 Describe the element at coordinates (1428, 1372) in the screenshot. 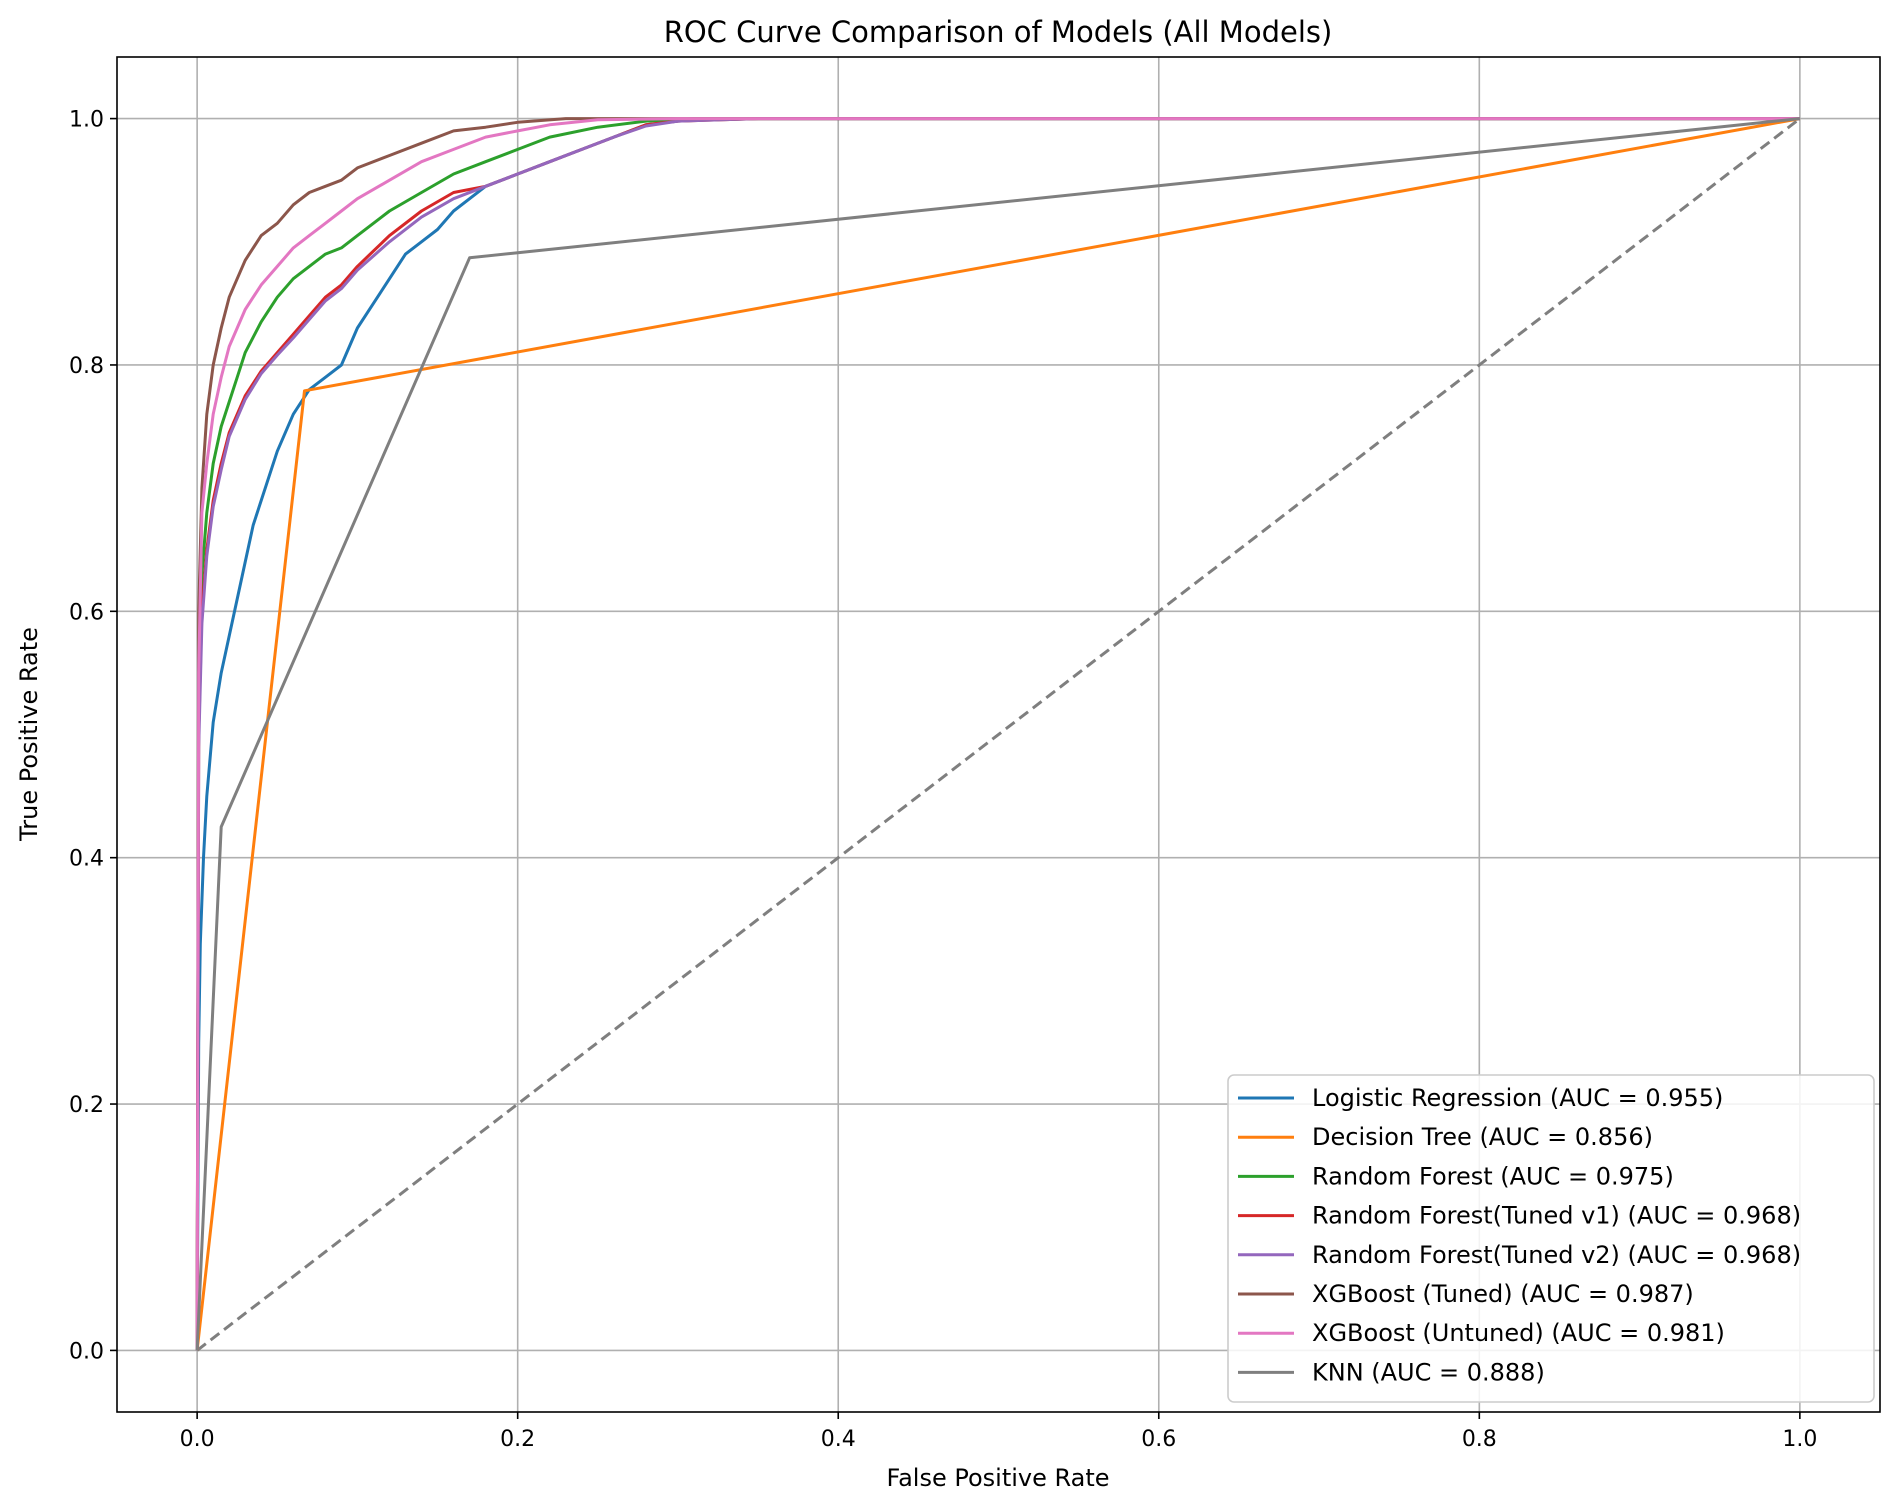

I see `legend-label: KNN (AUC = 0.888)` at that location.